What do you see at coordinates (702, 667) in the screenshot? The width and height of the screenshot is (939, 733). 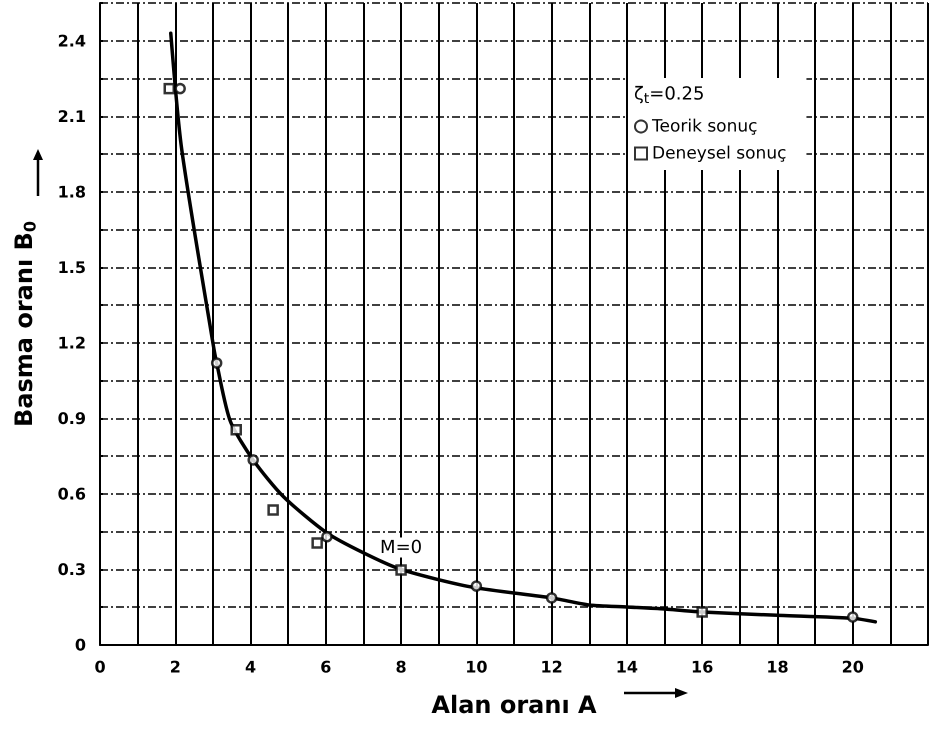 I see `x-tick-label: 16` at bounding box center [702, 667].